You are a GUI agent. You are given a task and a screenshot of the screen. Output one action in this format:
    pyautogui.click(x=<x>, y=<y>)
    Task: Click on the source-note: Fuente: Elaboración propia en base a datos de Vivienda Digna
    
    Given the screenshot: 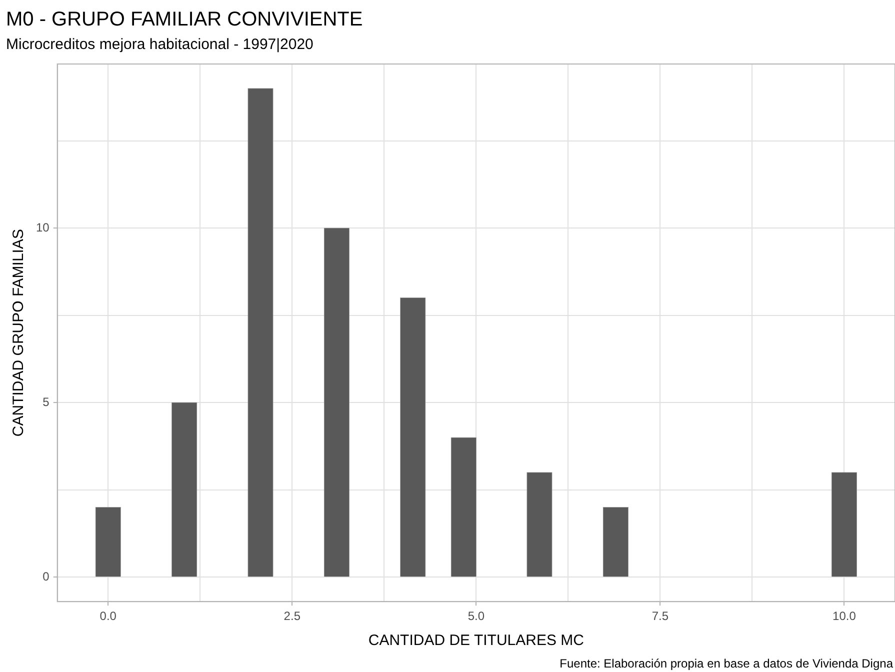 What is the action you would take?
    pyautogui.click(x=727, y=663)
    